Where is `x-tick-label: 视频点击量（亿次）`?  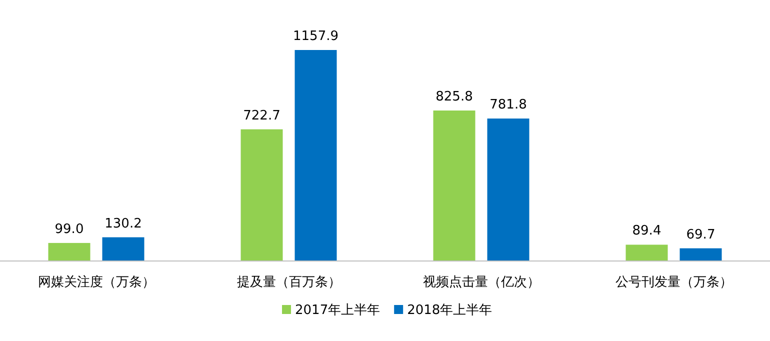
x-tick-label: 视频点击量（亿次） is located at coordinates (481, 282).